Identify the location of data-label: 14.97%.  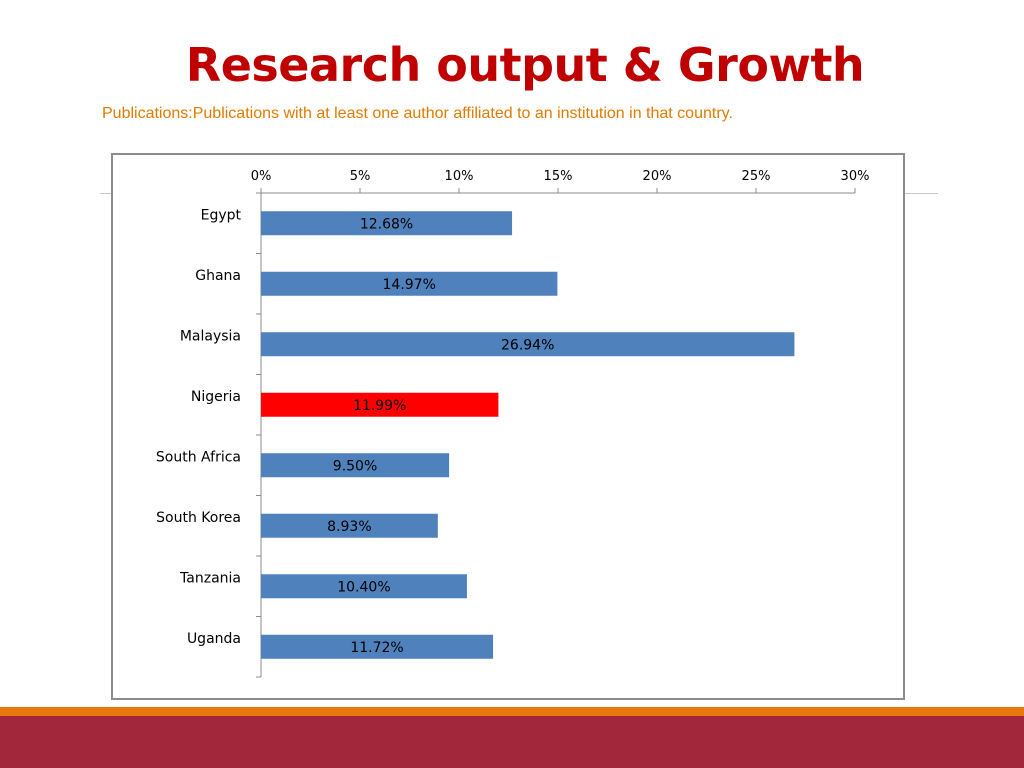
(409, 285).